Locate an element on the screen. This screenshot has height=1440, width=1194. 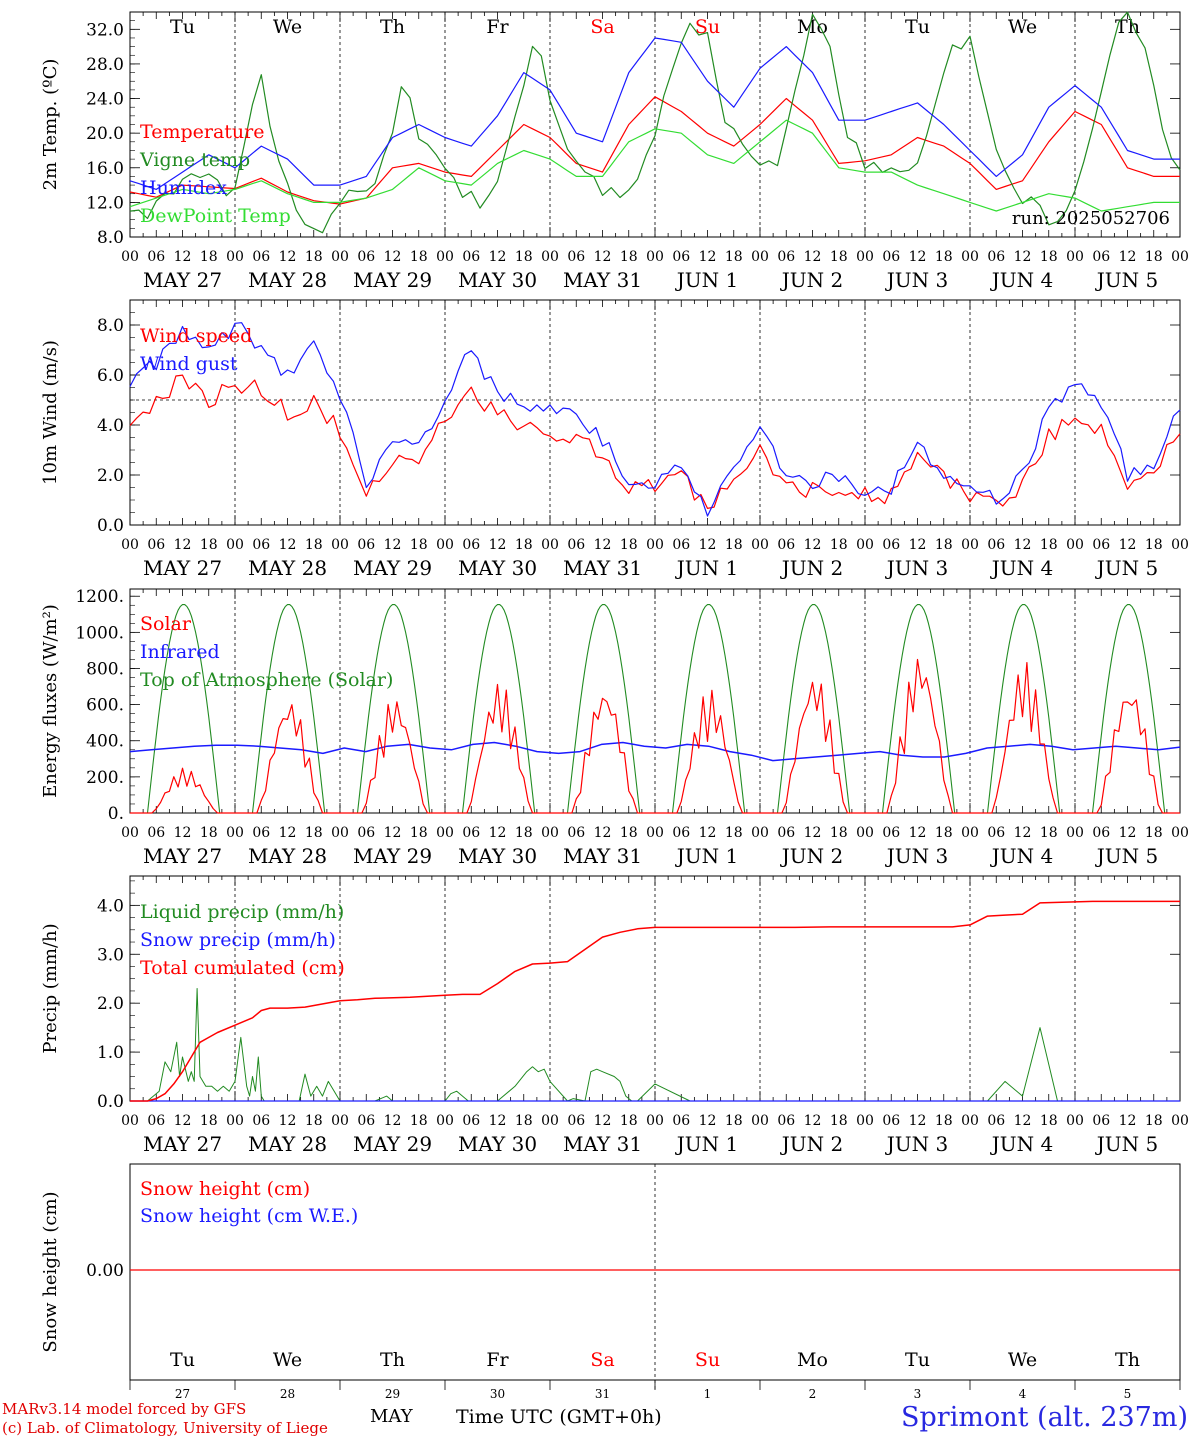
day-number-label: 31 is located at coordinates (602, 1394).